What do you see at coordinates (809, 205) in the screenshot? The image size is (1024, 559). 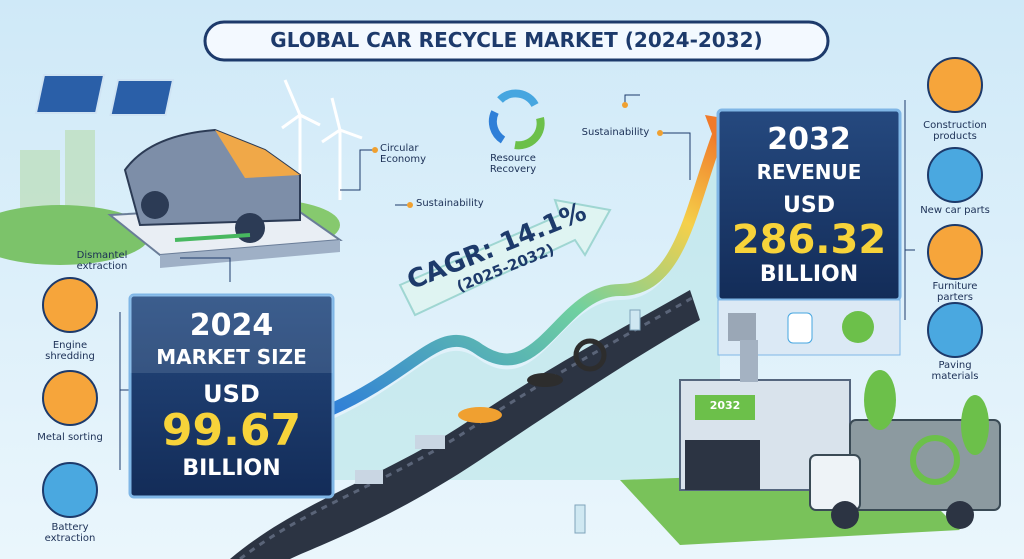 I see `revenue-currency: USD` at bounding box center [809, 205].